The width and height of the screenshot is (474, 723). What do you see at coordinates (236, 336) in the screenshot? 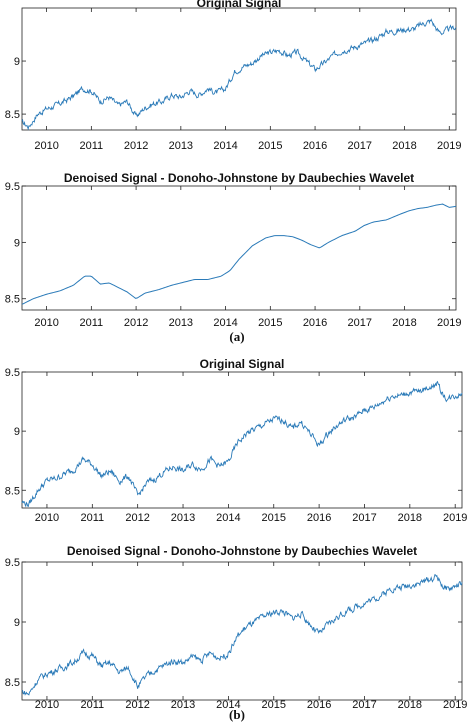
I see `caption-a: (a)` at bounding box center [236, 336].